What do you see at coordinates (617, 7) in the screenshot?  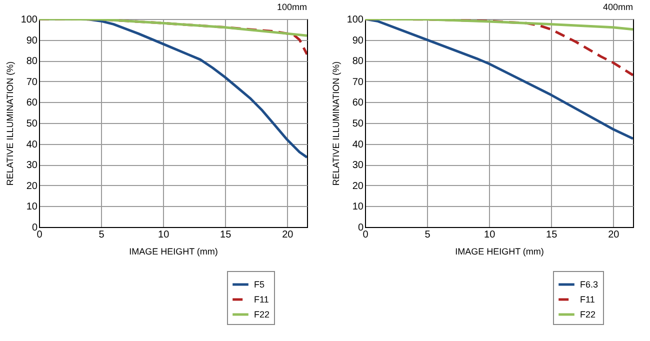 I see `chart-title: 400mm` at bounding box center [617, 7].